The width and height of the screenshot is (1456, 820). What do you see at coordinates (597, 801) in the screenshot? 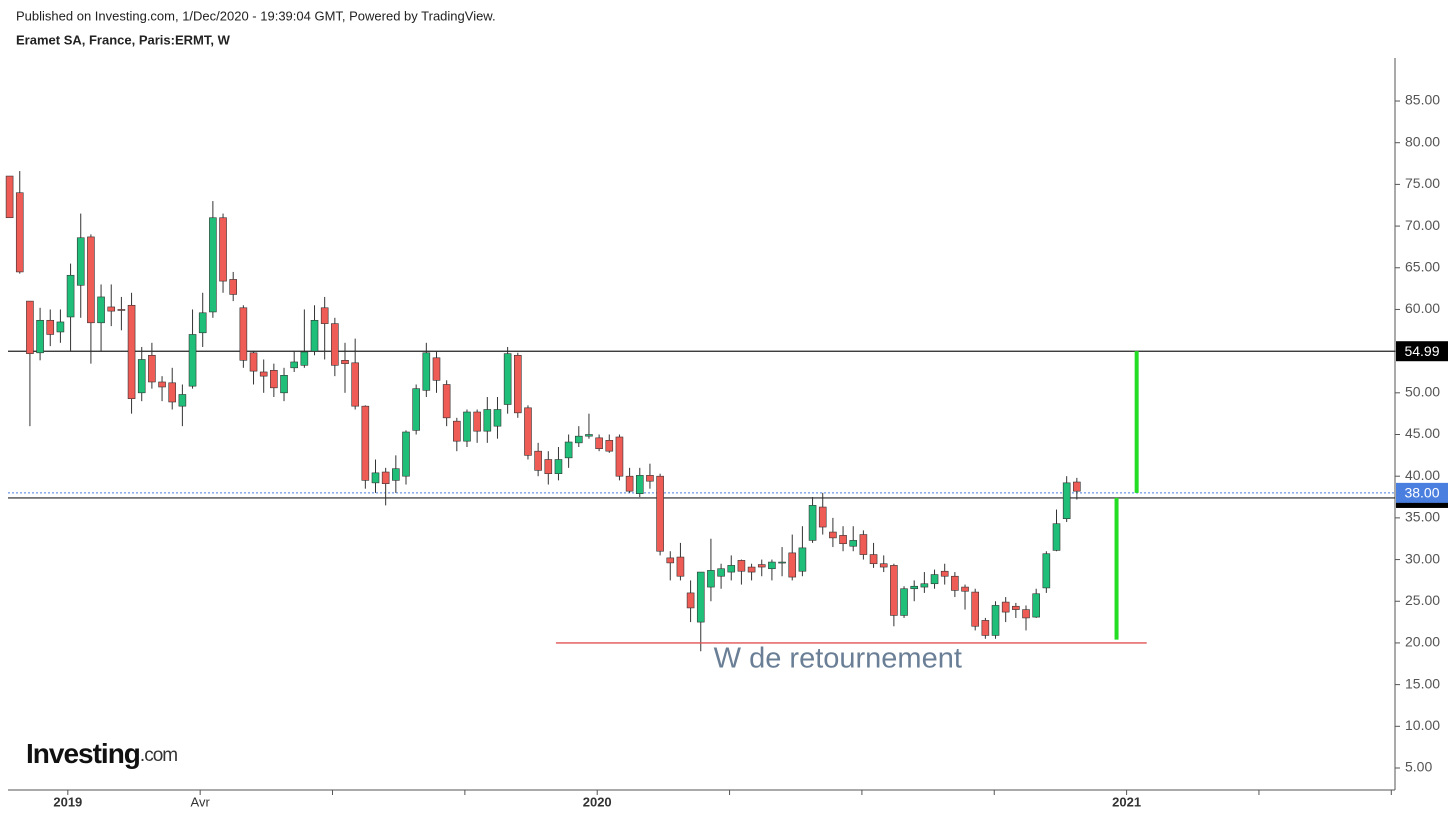
I see `x-tick-label: 2020` at bounding box center [597, 801].